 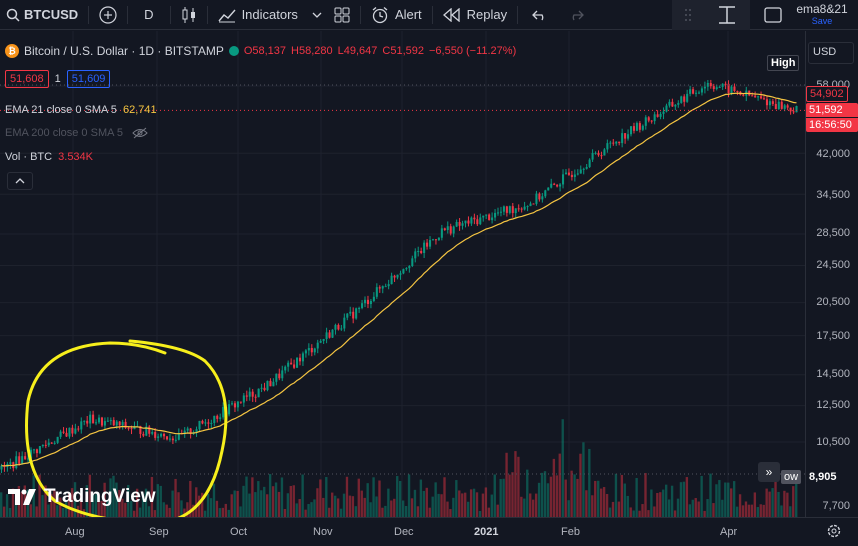 I want to click on text-cursor-icon, so click(x=727, y=15).